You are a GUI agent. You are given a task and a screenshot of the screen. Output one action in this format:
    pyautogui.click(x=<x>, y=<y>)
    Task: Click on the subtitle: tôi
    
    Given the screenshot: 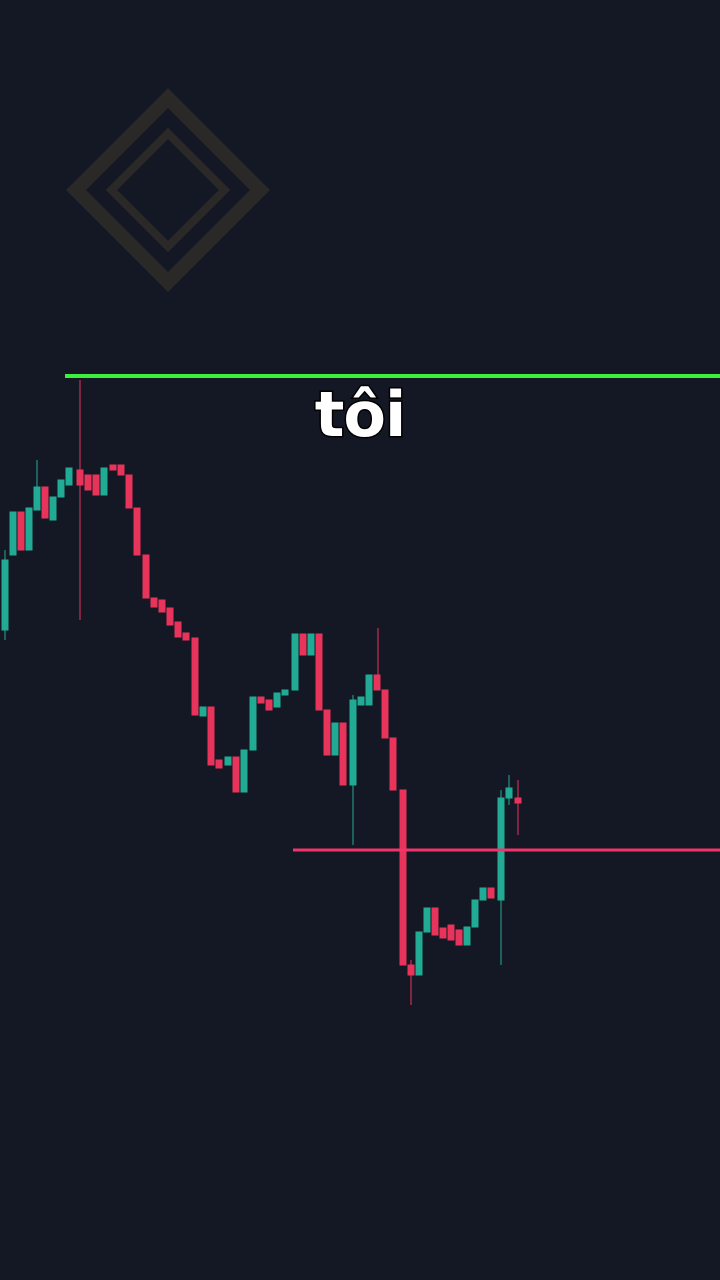 What is the action you would take?
    pyautogui.click(x=360, y=415)
    